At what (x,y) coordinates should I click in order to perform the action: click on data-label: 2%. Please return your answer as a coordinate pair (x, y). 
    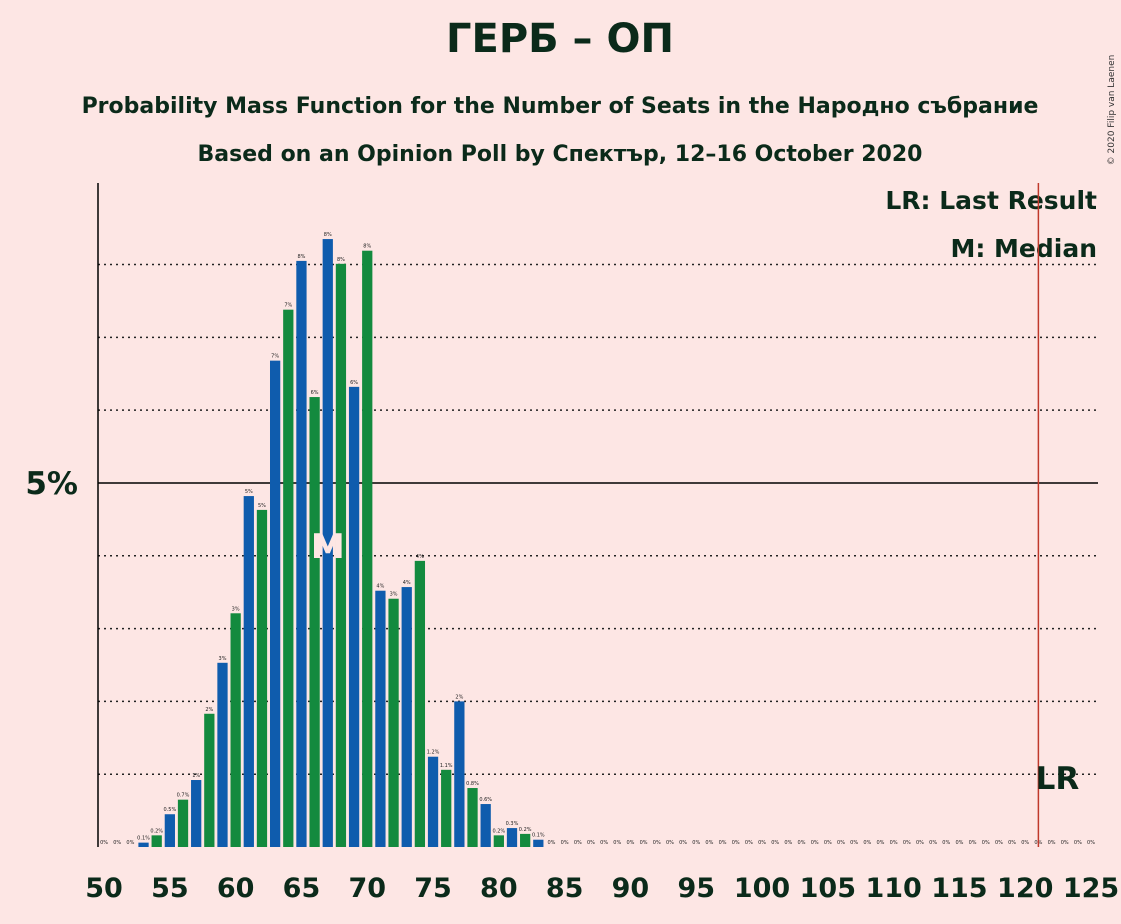
    Looking at the image, I should click on (459, 697).